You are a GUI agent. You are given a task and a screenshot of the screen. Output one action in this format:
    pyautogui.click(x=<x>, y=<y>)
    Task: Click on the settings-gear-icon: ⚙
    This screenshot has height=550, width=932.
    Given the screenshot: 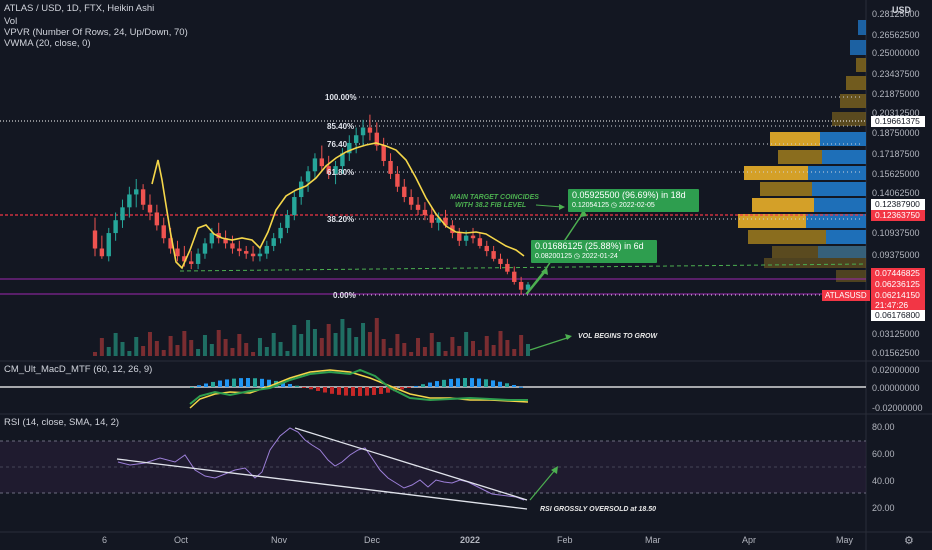 What is the action you would take?
    pyautogui.click(x=909, y=541)
    